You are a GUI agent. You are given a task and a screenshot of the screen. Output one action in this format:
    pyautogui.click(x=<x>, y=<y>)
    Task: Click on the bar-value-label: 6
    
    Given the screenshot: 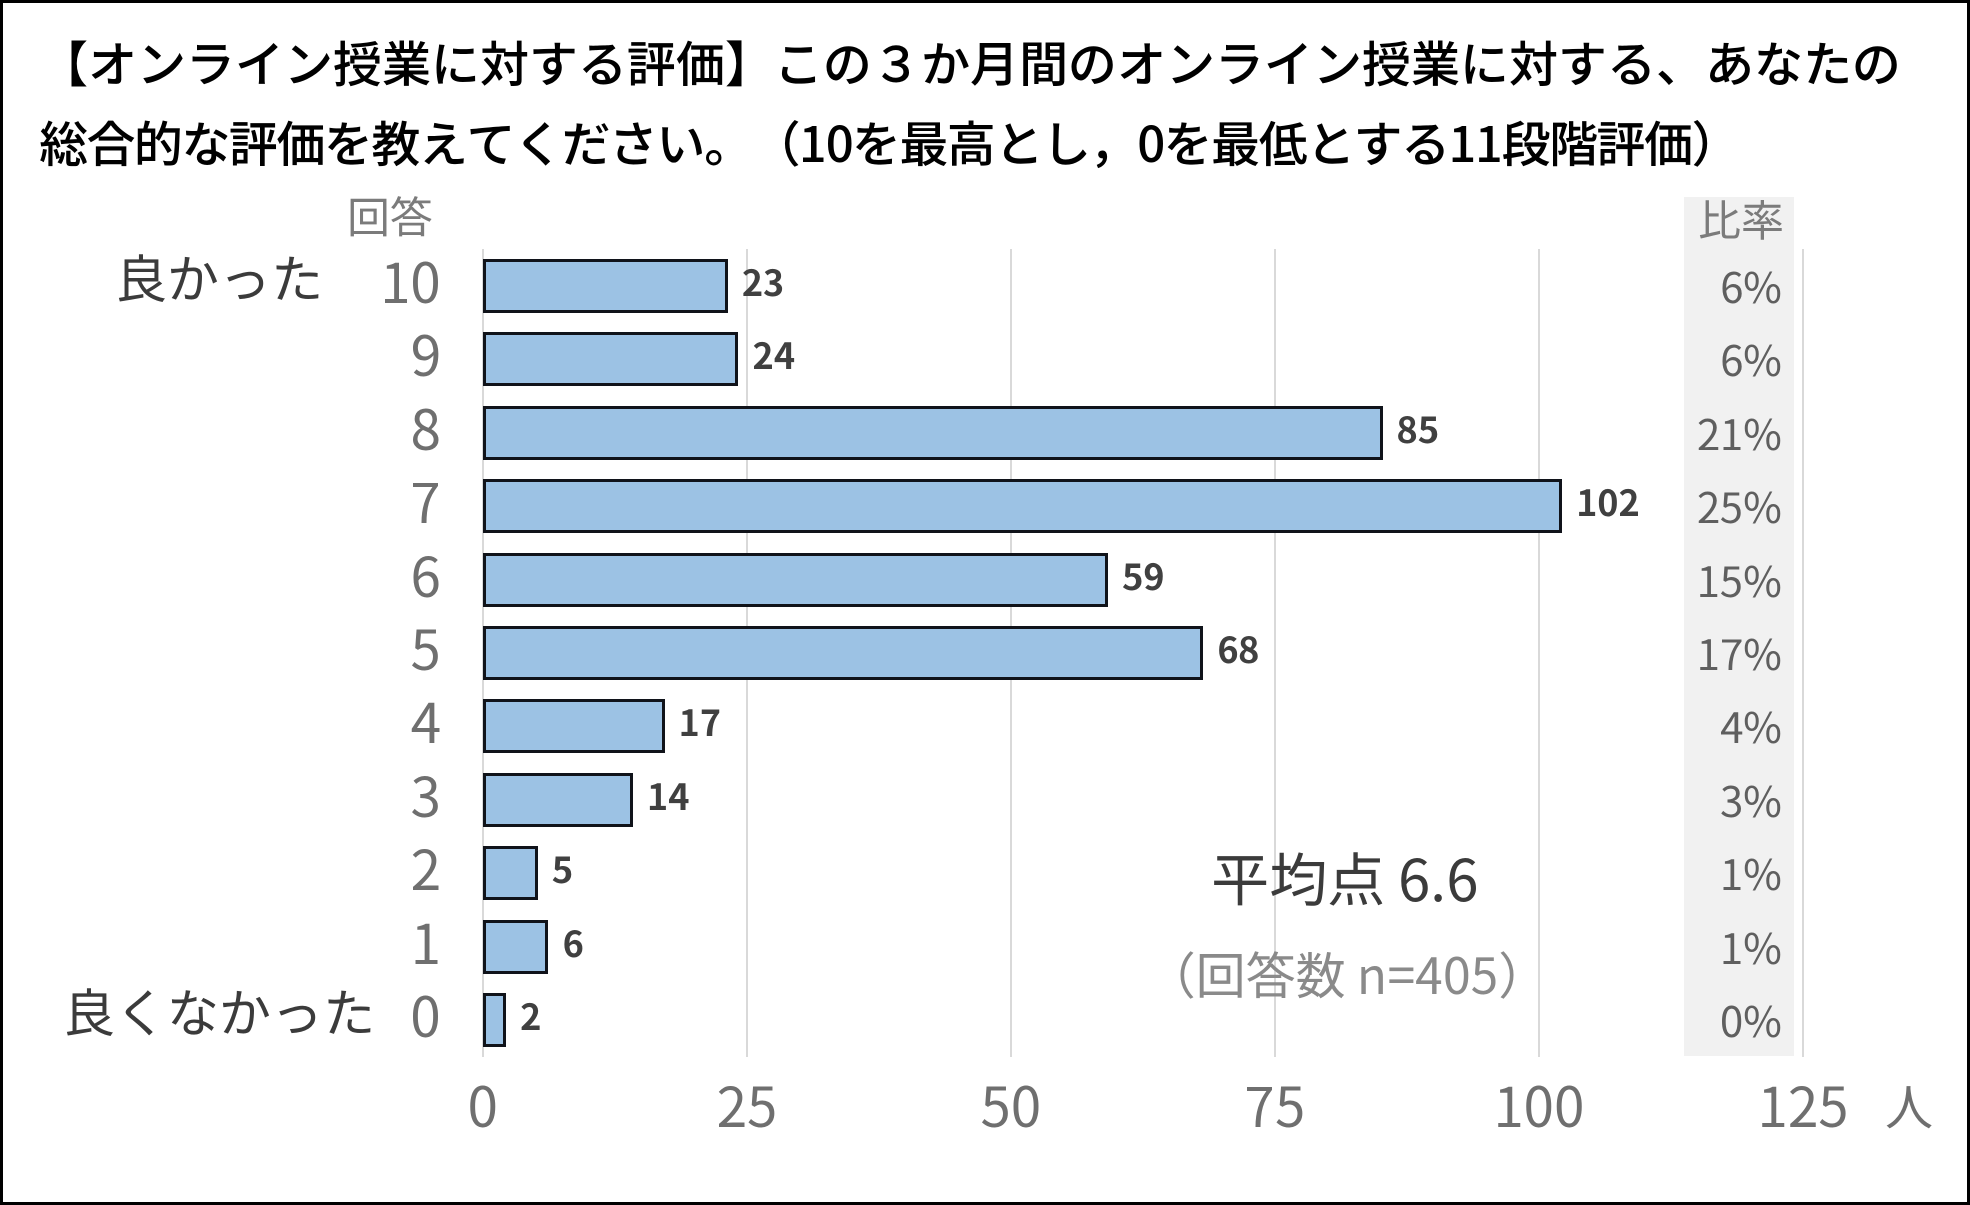 What is the action you would take?
    pyautogui.click(x=573, y=941)
    